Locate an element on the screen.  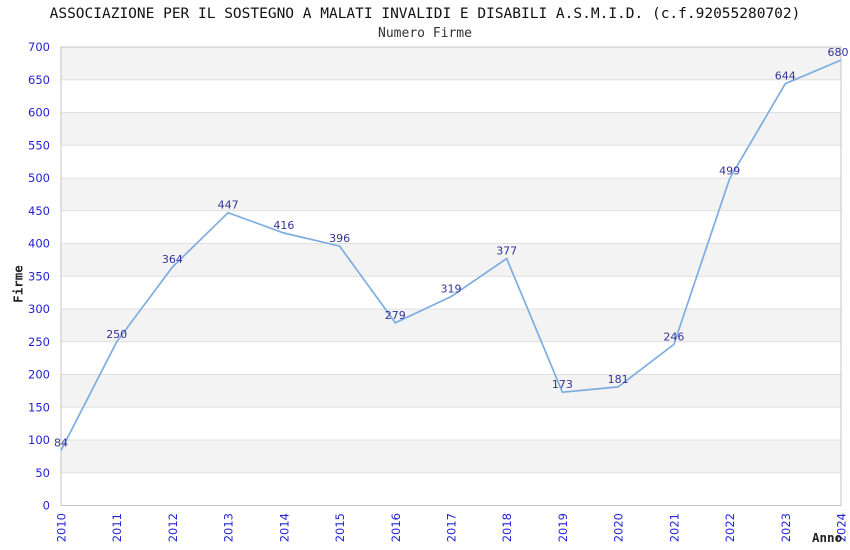
data-label: 319 is located at coordinates (451, 289).